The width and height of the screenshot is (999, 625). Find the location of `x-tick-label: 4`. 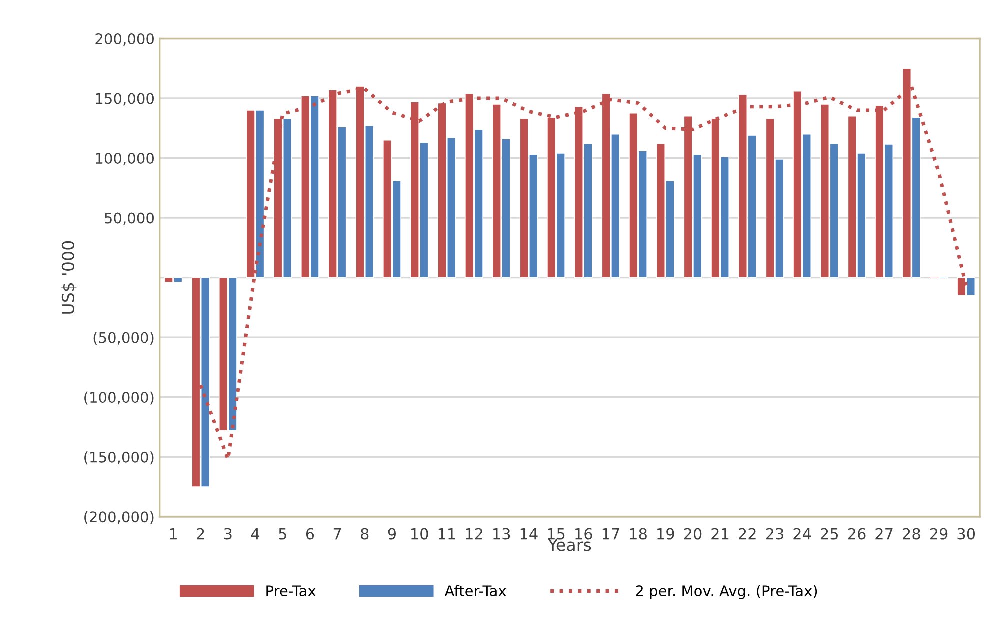

x-tick-label: 4 is located at coordinates (255, 534).